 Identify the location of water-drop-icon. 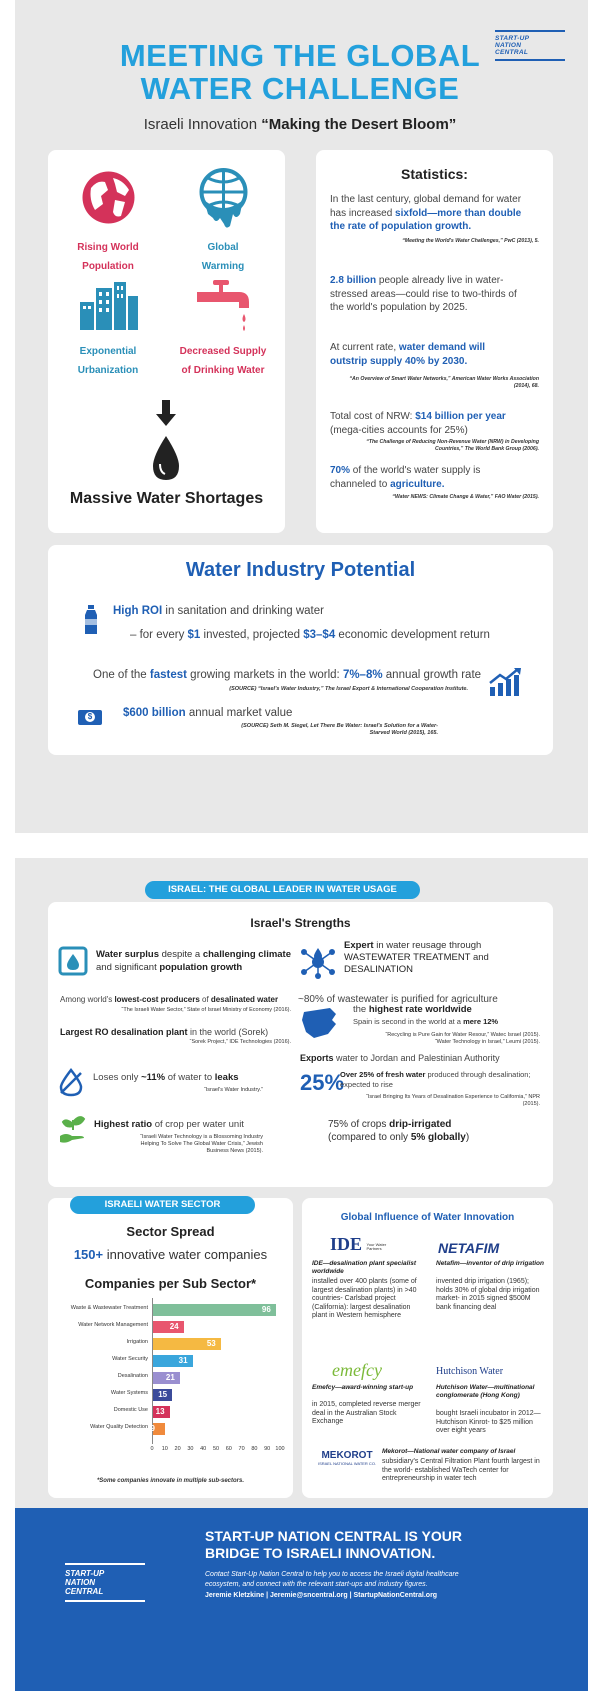
(166, 440).